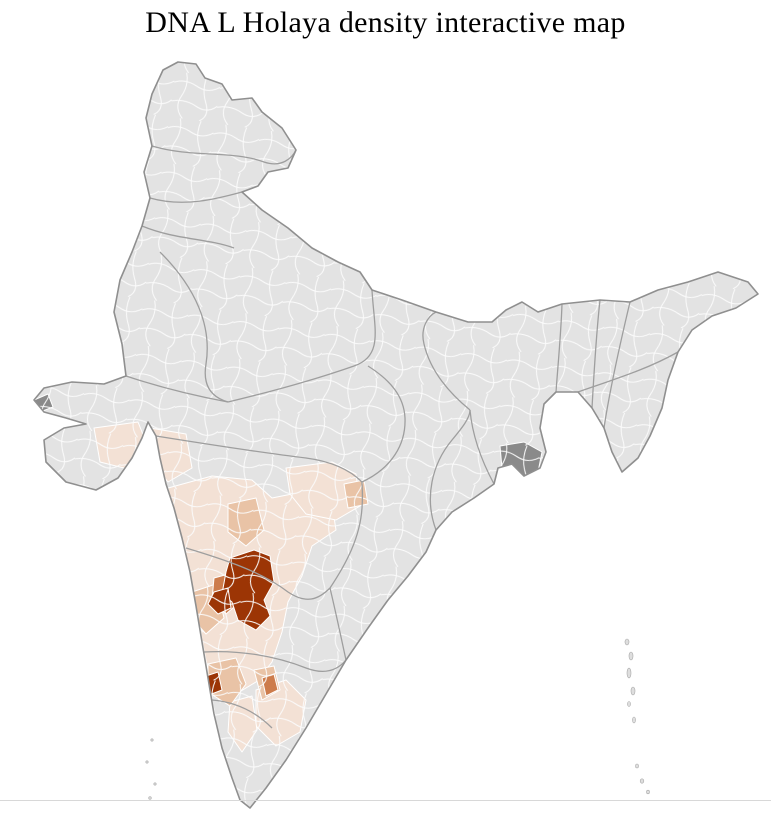 The width and height of the screenshot is (771, 817). I want to click on bottom-divider, so click(385, 800).